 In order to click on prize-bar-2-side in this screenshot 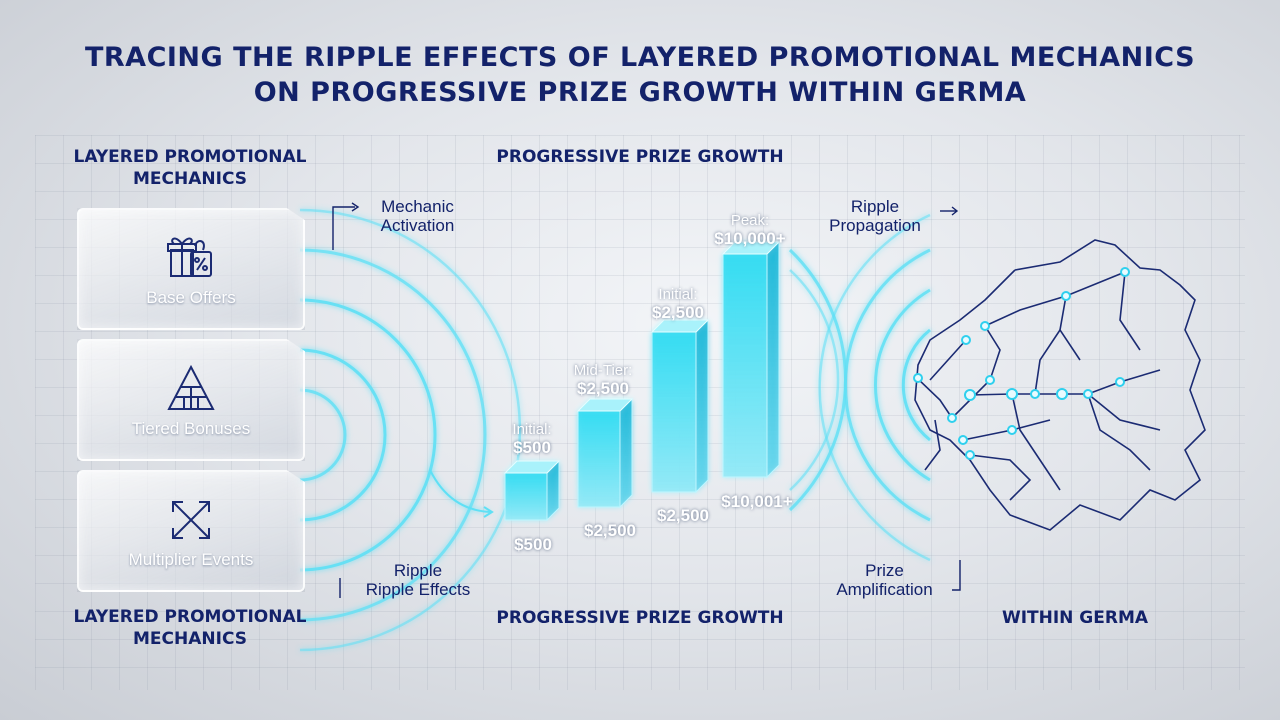, I will do `click(626, 453)`.